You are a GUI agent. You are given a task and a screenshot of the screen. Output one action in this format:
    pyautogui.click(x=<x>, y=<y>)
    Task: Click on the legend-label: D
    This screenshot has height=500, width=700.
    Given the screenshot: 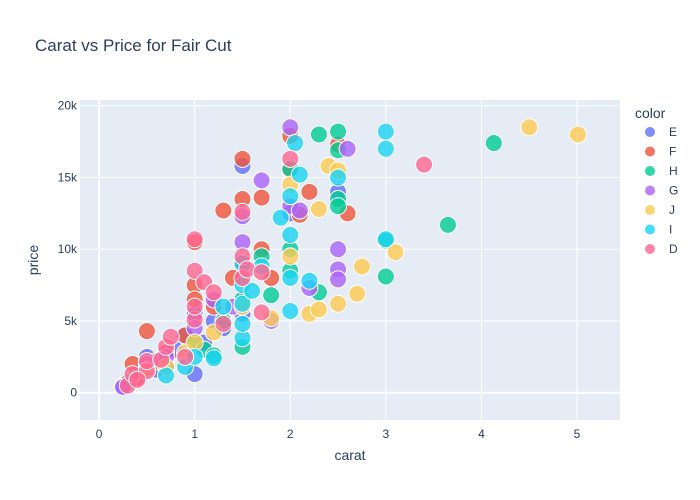 What is the action you would take?
    pyautogui.click(x=673, y=249)
    